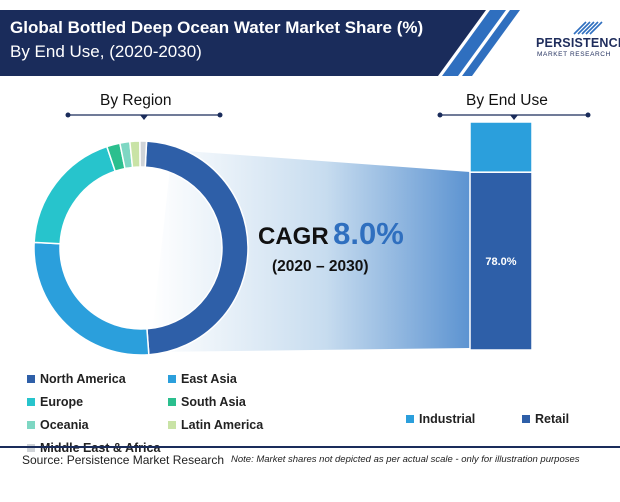  What do you see at coordinates (320, 266) in the screenshot?
I see `cagr-period: (2020 – 2030)` at bounding box center [320, 266].